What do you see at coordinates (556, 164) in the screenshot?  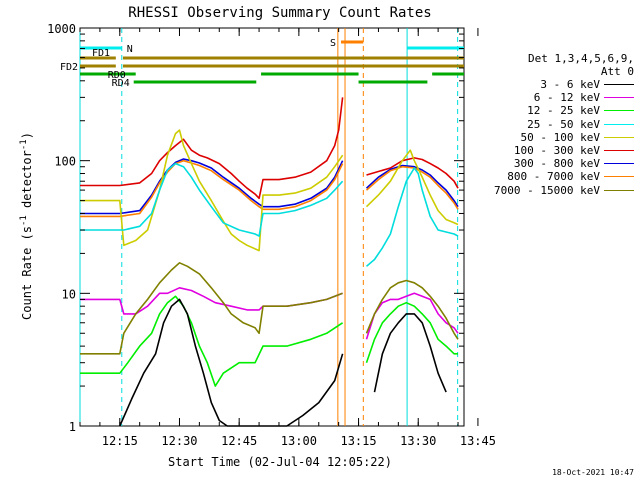 I see `legend-label: 300 - 800 keV` at bounding box center [556, 164].